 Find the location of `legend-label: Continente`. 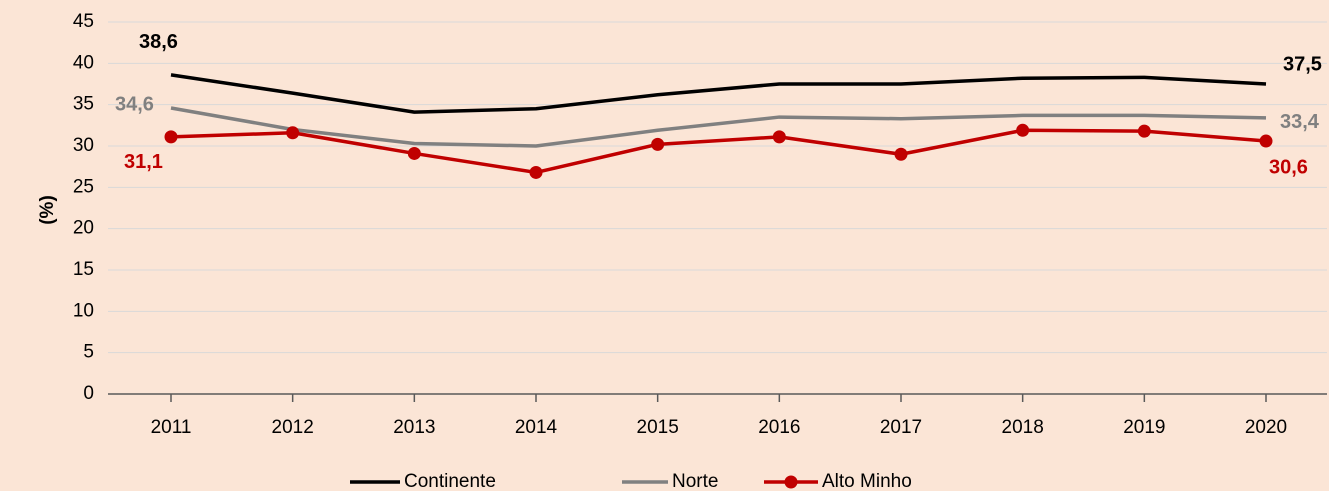

legend-label: Continente is located at coordinates (450, 481).